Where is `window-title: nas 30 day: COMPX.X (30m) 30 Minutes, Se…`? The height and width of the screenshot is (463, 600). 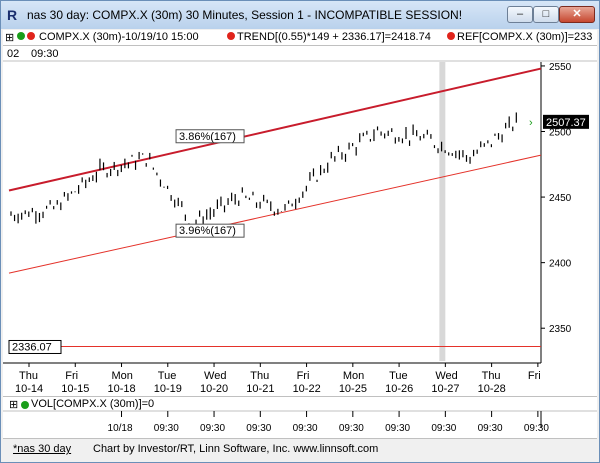
window-title: nas 30 day: COMPX.X (30m) 30 Minutes, Se… is located at coordinates (245, 15).